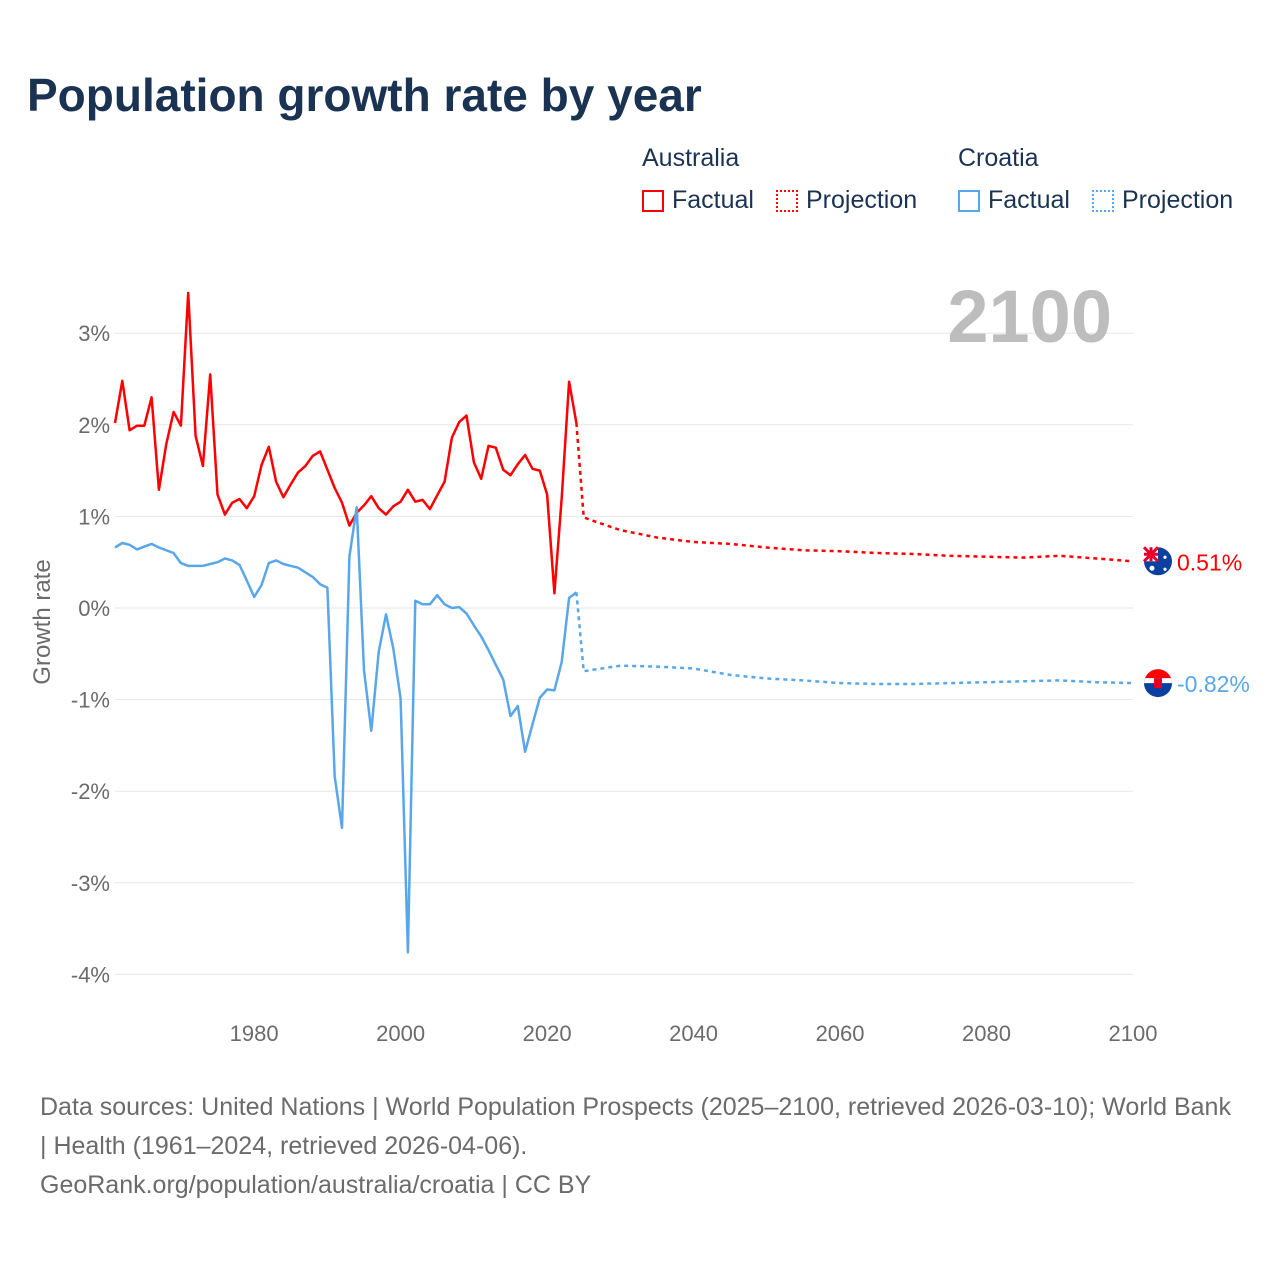 This screenshot has height=1280, width=1280. What do you see at coordinates (1029, 316) in the screenshot?
I see `current-year-label: 2100` at bounding box center [1029, 316].